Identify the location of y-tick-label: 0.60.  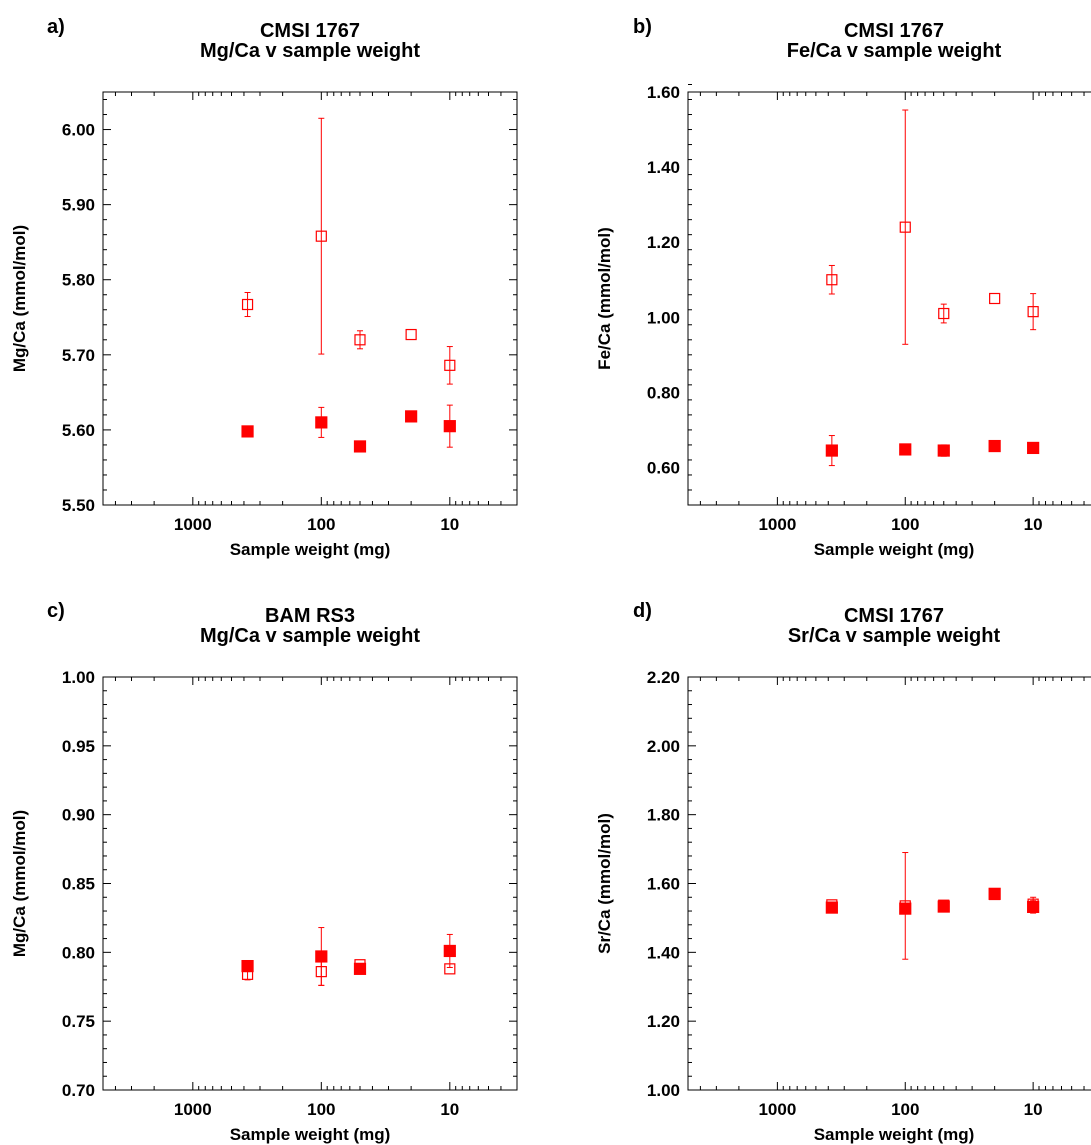
(663, 467).